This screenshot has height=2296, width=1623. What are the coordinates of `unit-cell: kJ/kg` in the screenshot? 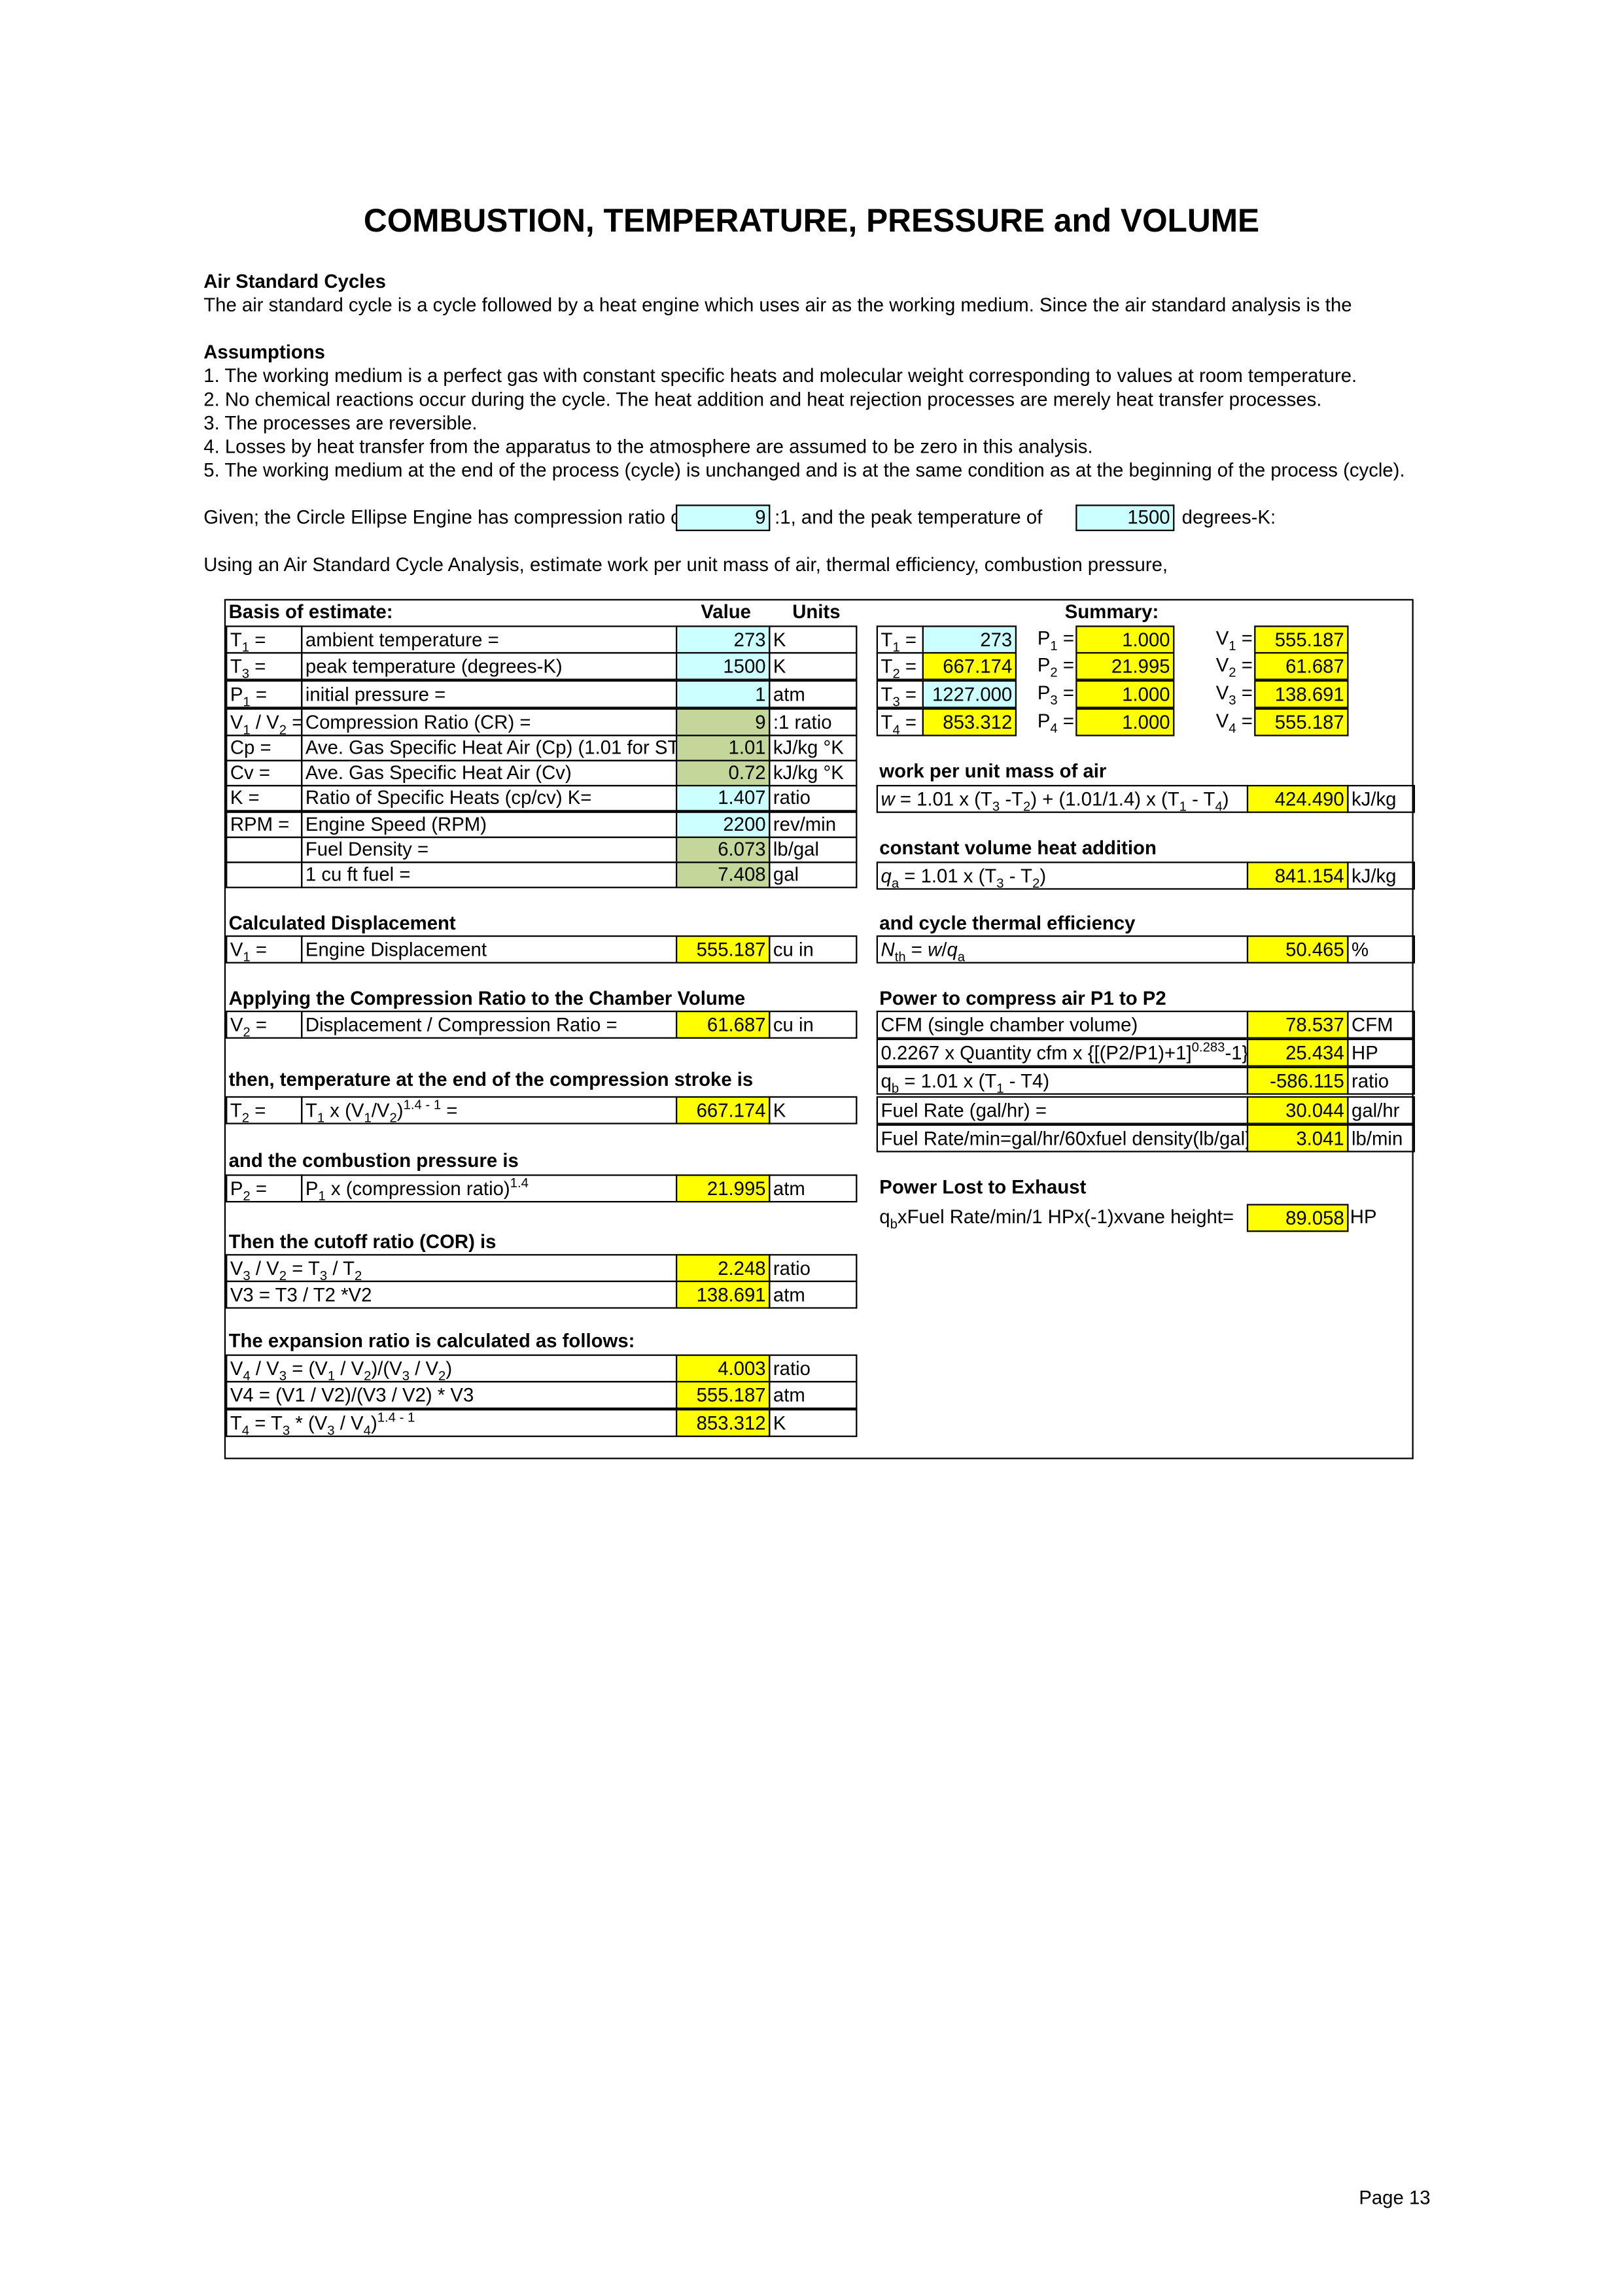 It's located at (1381, 875).